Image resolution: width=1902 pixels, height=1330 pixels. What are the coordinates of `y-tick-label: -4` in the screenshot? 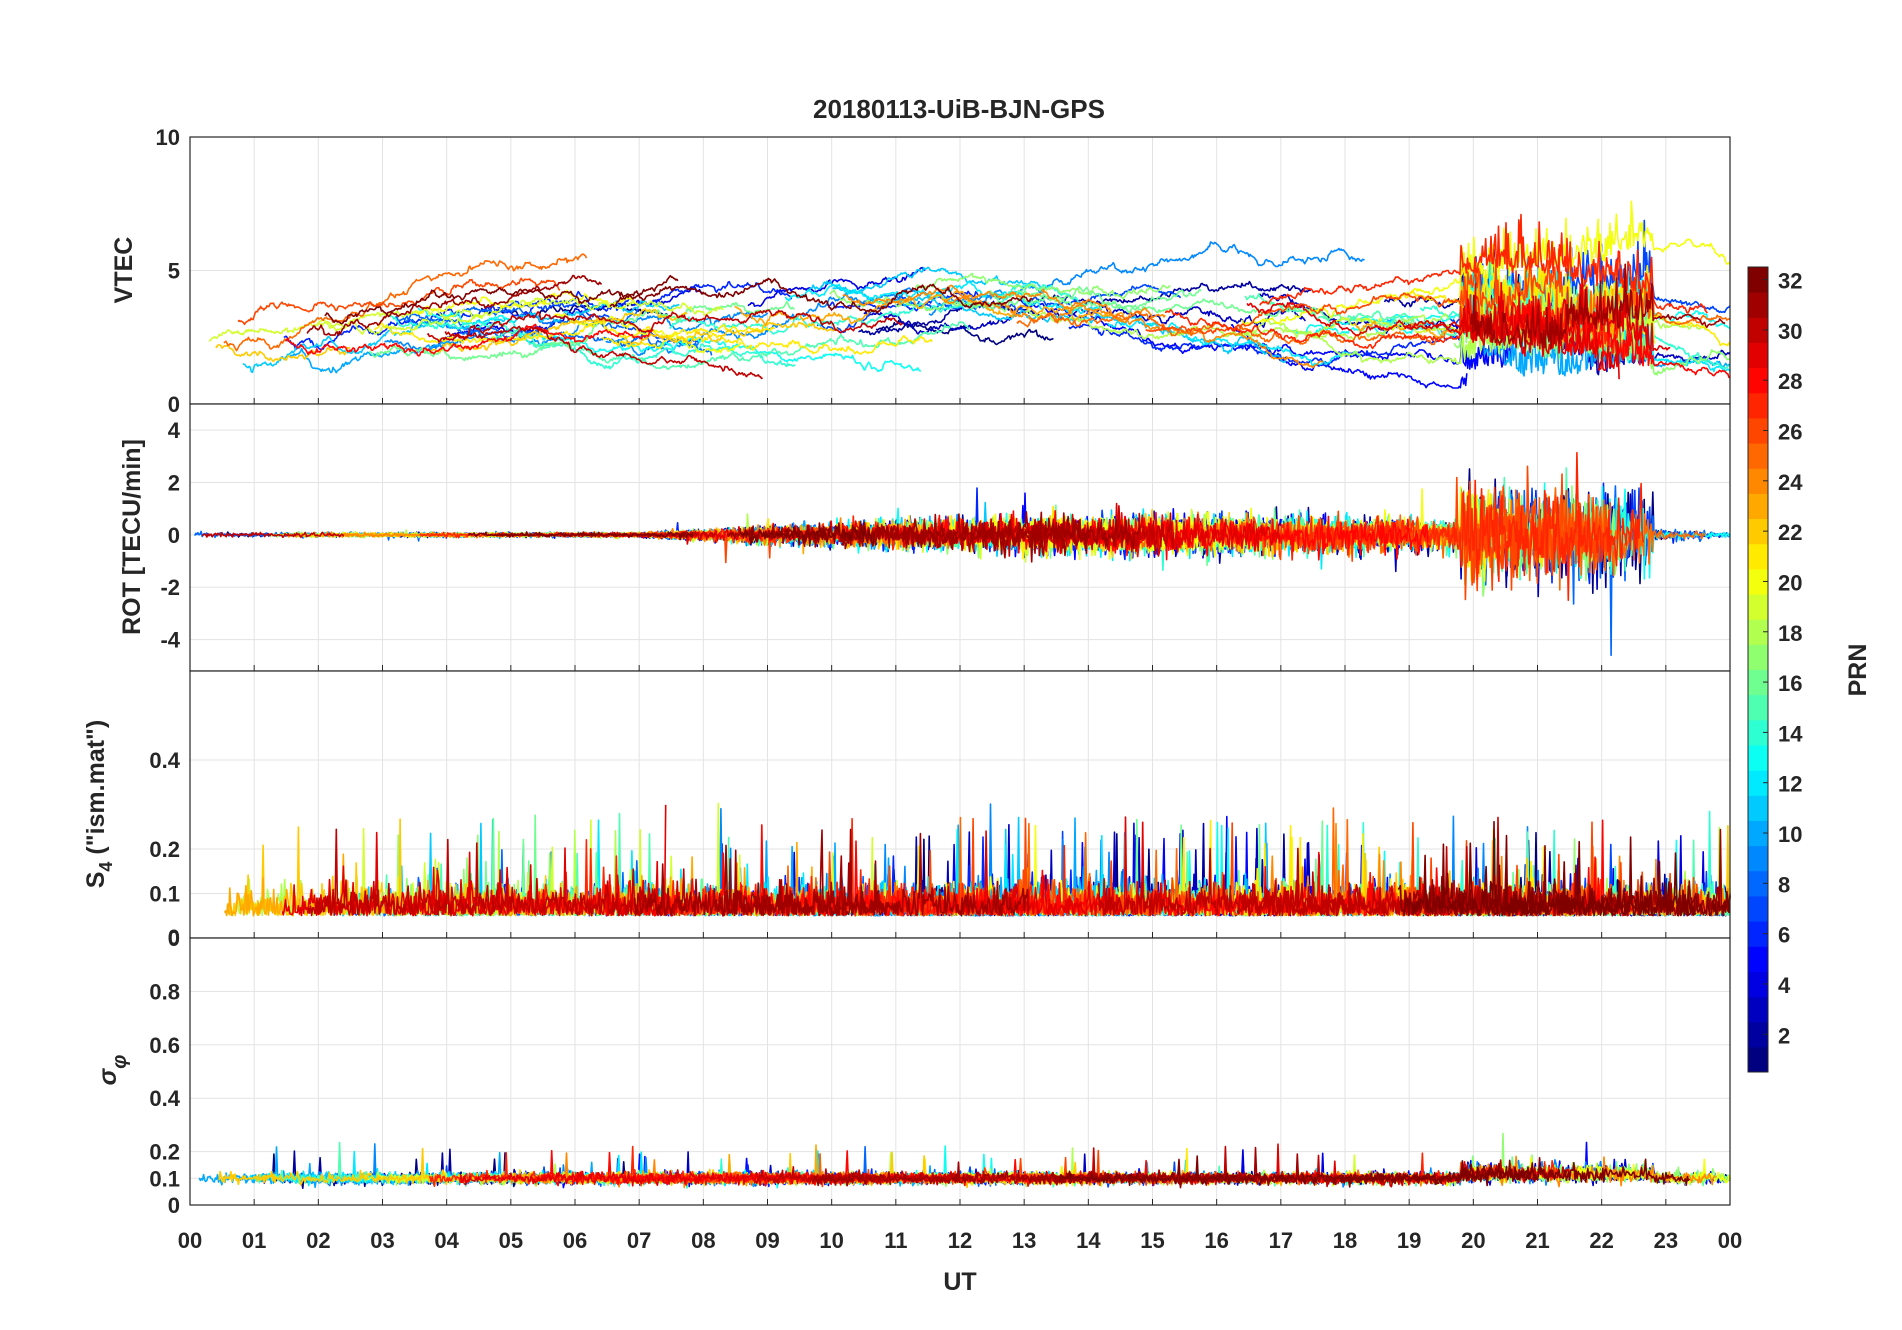 It's located at (170, 640).